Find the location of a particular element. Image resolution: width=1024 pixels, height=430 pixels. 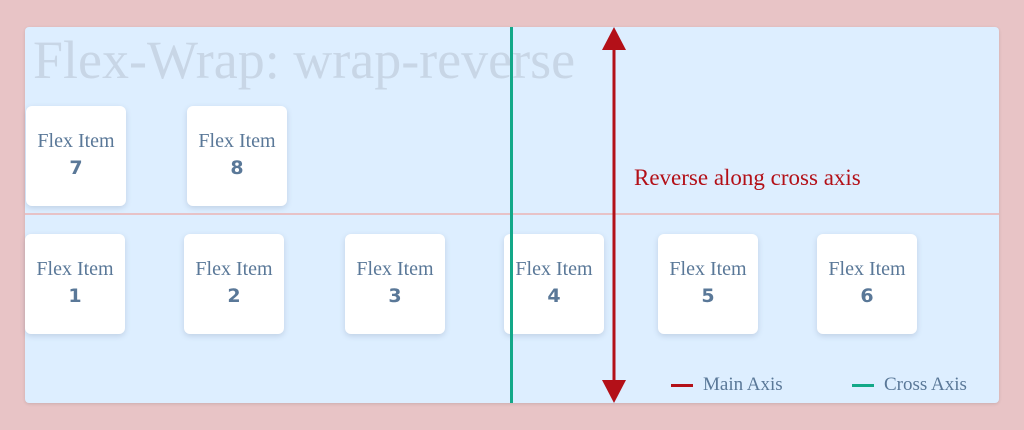

flex-item-1: Flex Item 1 is located at coordinates (75, 284).